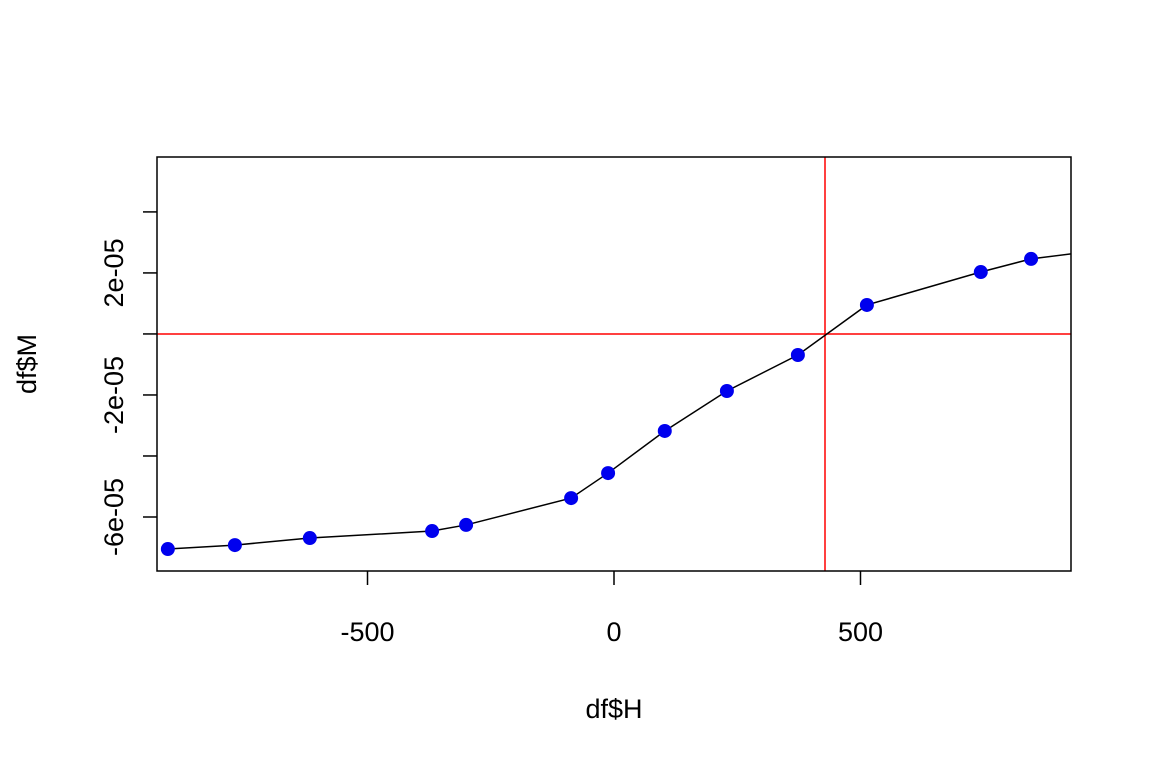 The height and width of the screenshot is (768, 1152). Describe the element at coordinates (613, 632) in the screenshot. I see `x-tick-label: 0` at that location.